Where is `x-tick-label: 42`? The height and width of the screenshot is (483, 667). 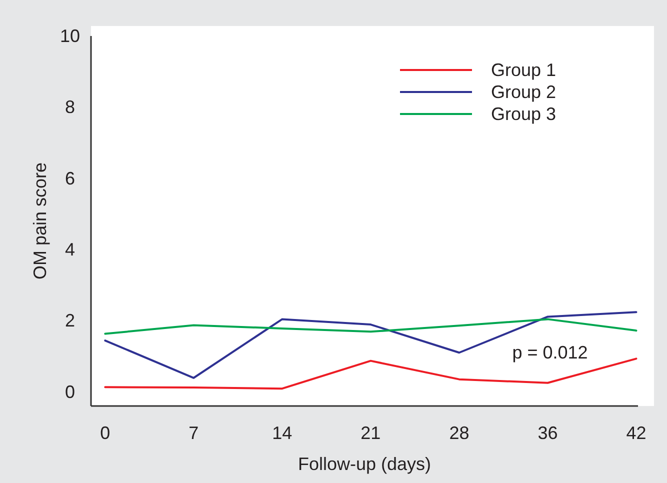
x-tick-label: 42 is located at coordinates (636, 433).